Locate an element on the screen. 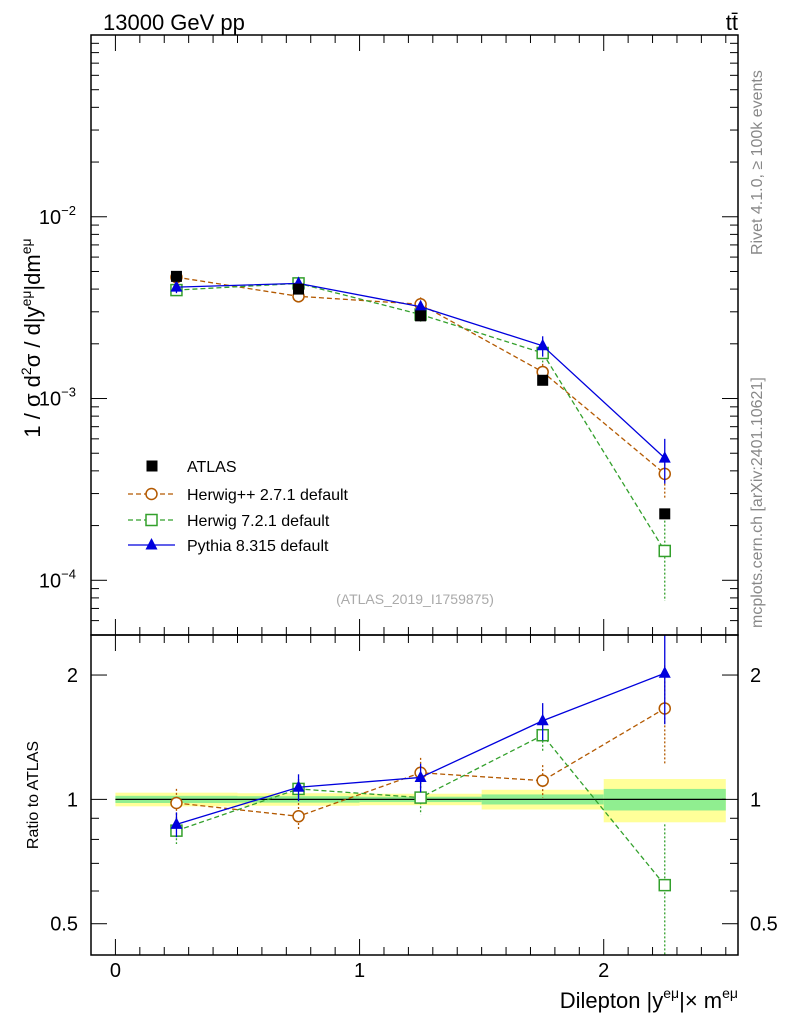 The width and height of the screenshot is (786, 1024). ratio-y-tick-label-left: 1 is located at coordinates (72, 800).